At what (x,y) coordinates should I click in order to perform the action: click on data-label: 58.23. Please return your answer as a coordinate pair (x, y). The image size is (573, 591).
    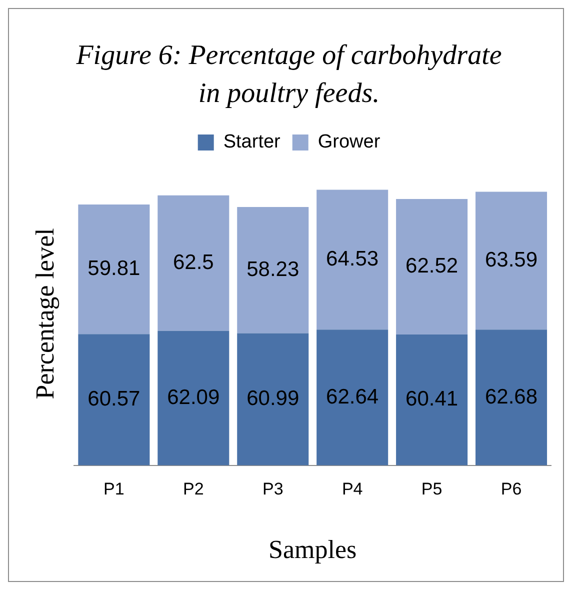
    Looking at the image, I should click on (273, 269).